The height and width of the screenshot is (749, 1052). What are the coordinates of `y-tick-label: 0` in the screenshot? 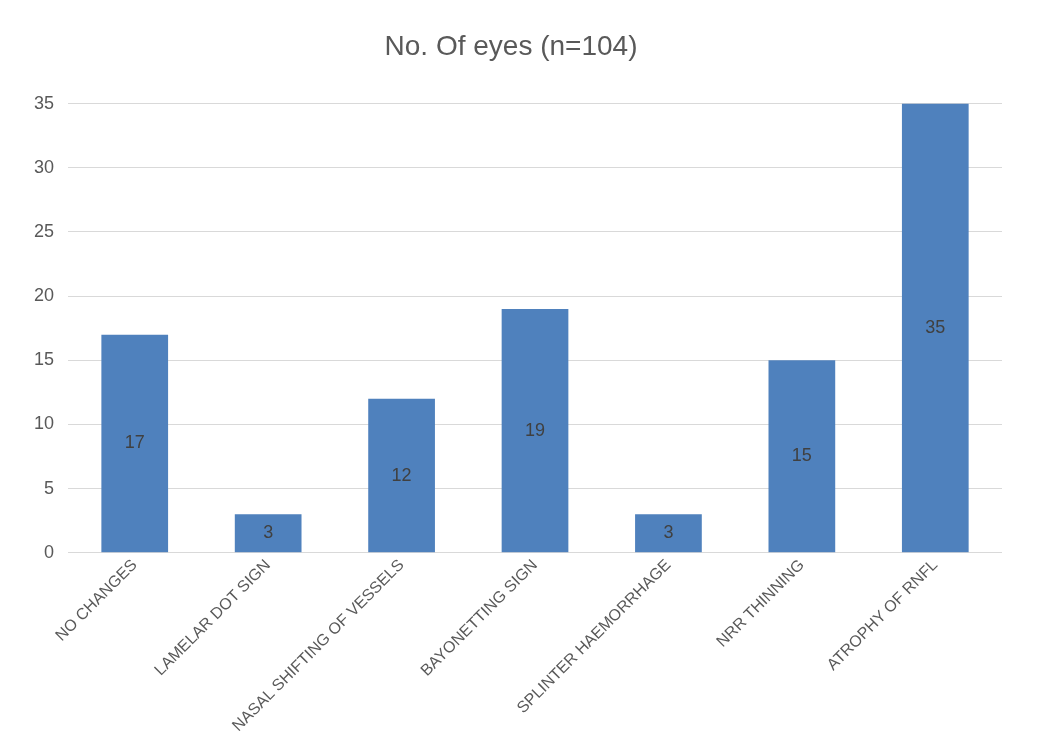 It's located at (49, 551).